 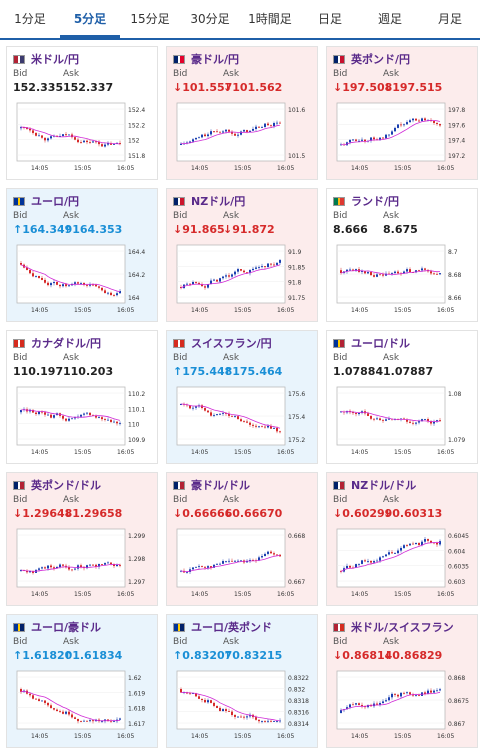 I want to click on mini-candle-chart: 175.6 175.4 175.2 14:05 15:05 16:05, so click(x=243, y=421).